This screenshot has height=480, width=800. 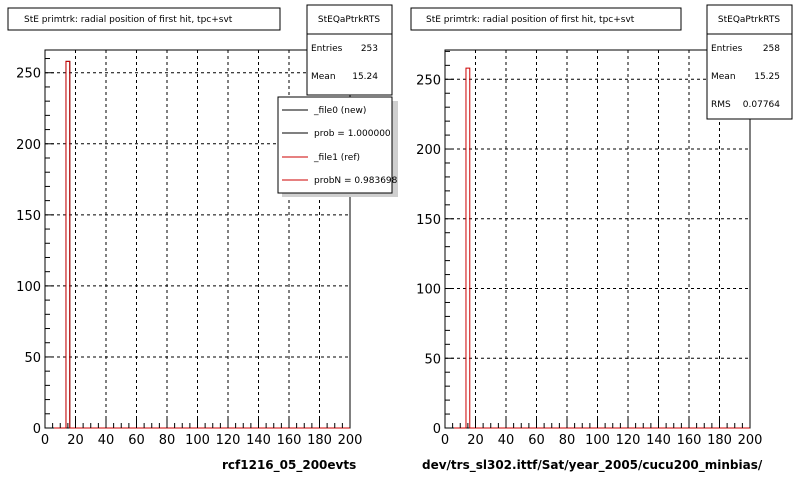 I want to click on legend-label-prob: prob = 1.000000, so click(x=352, y=134).